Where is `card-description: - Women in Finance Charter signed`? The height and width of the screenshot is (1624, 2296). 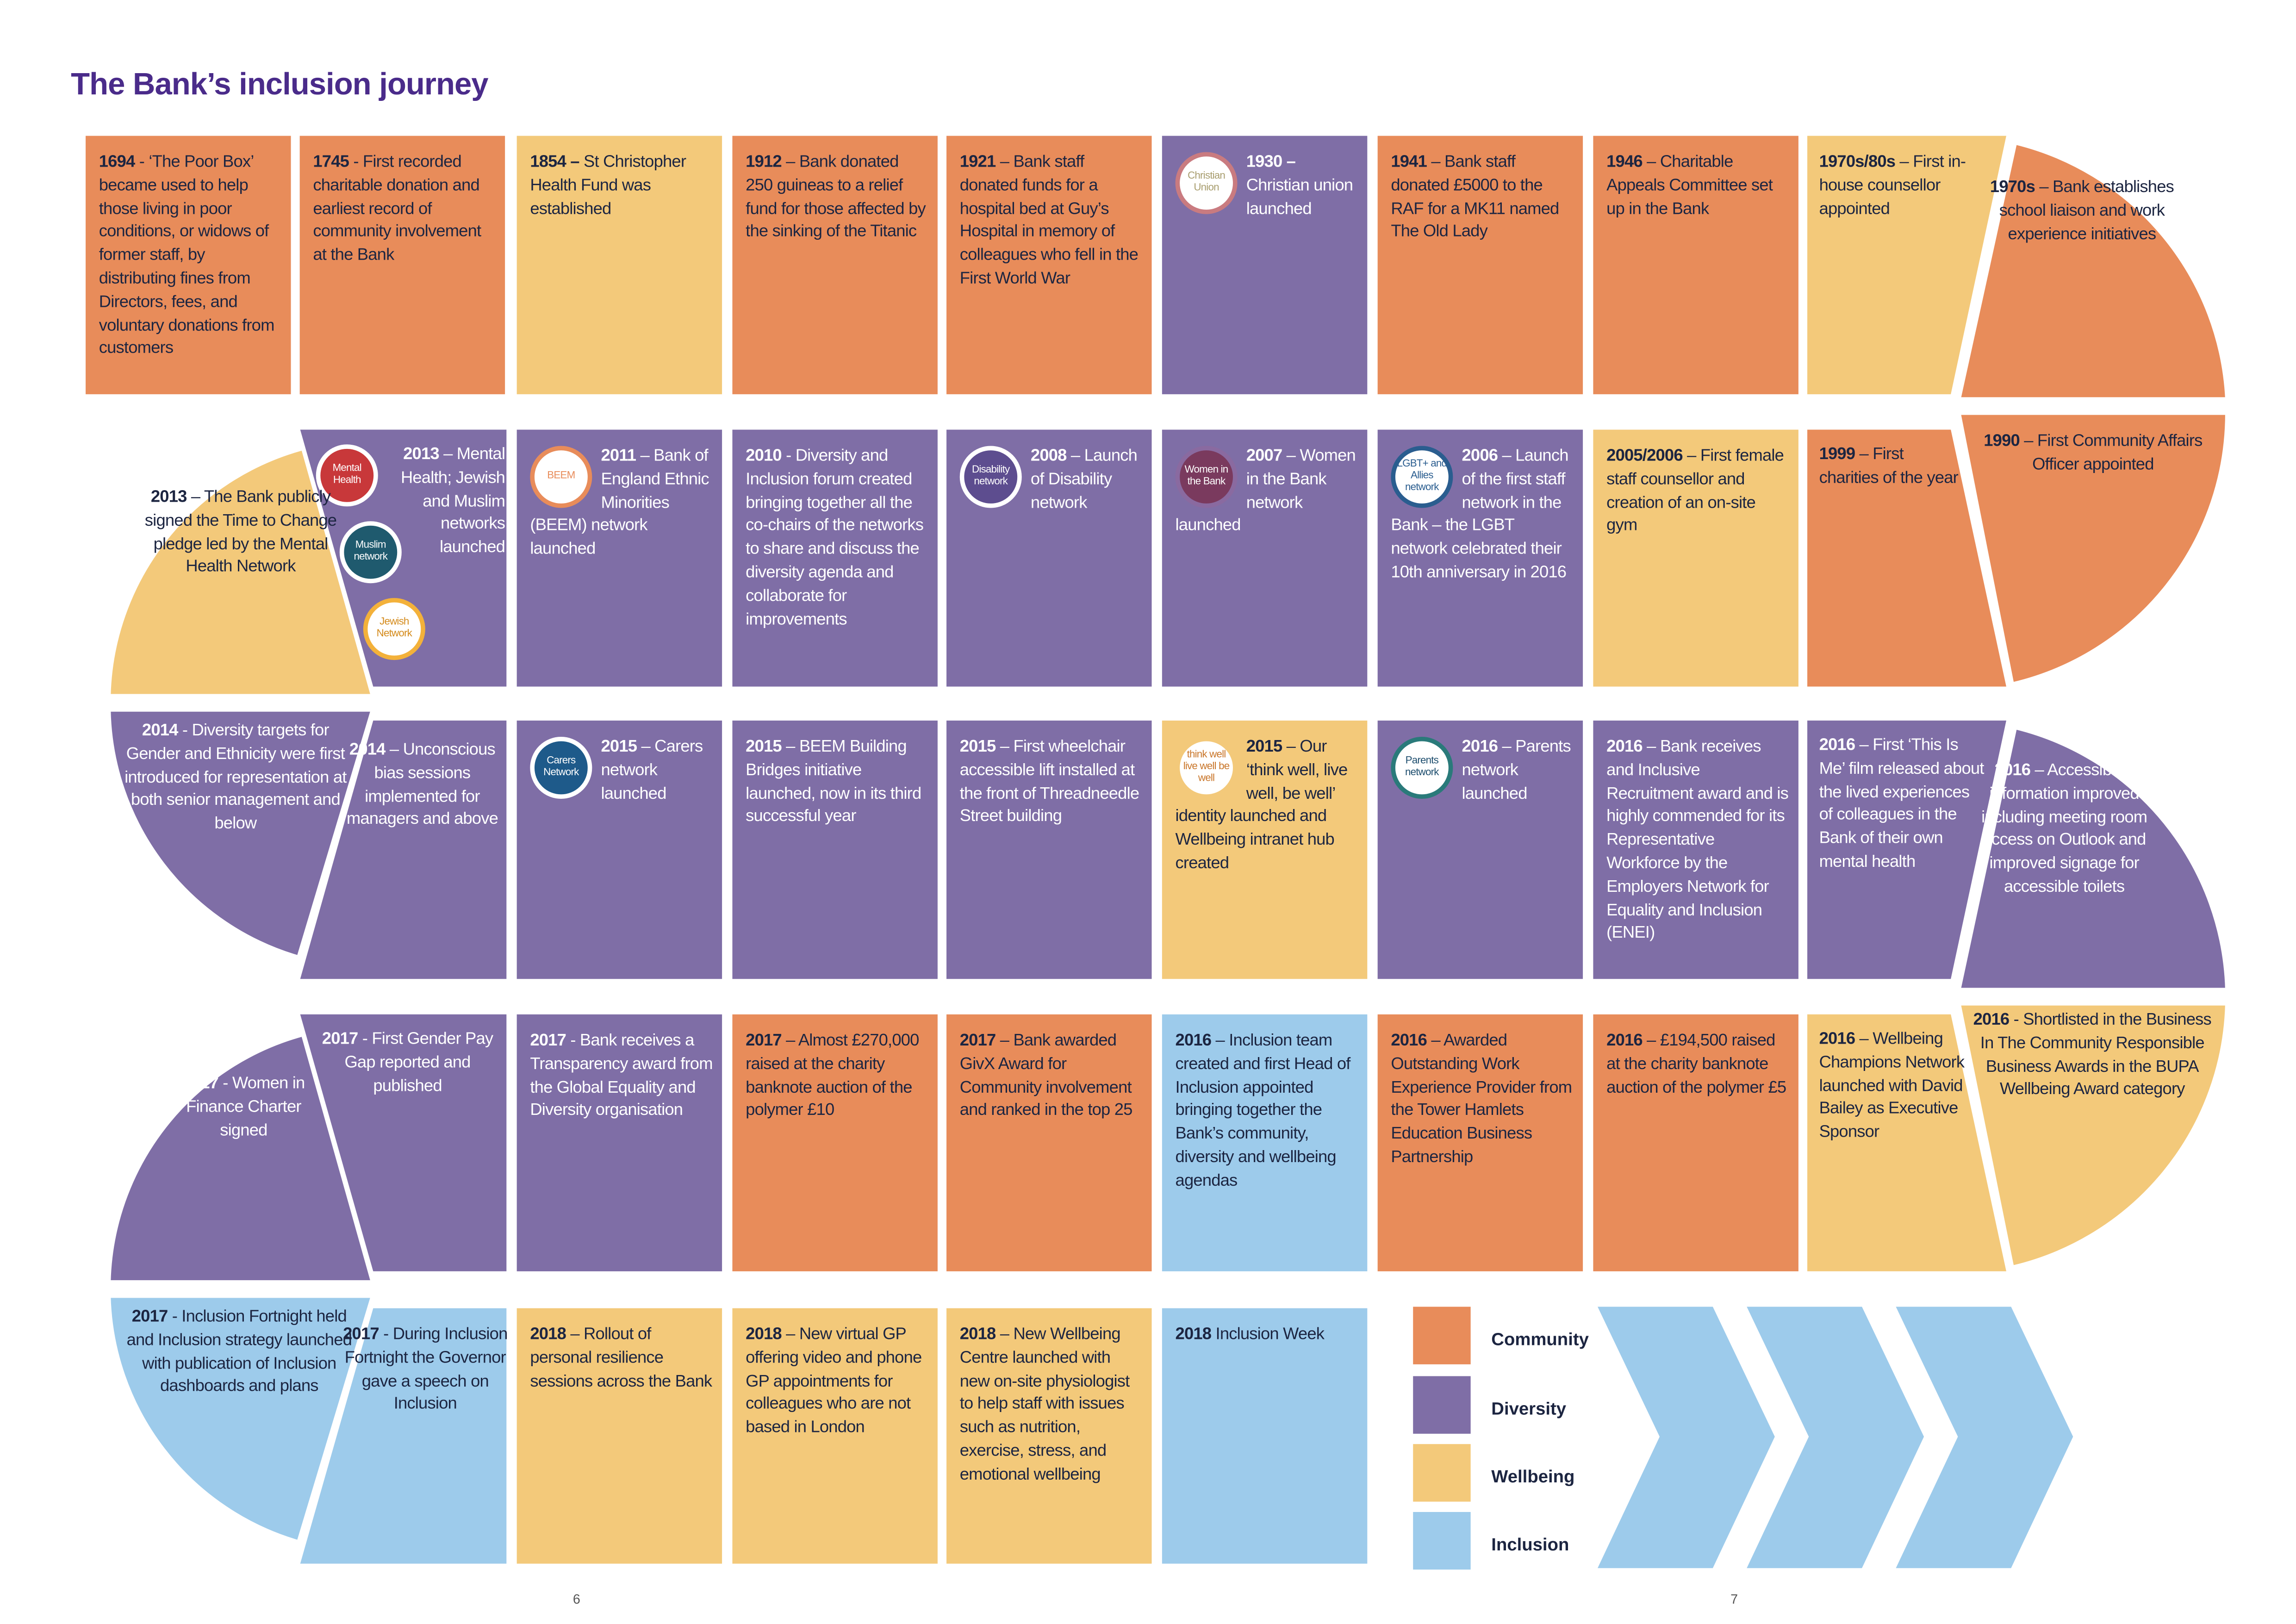
card-description: - Women in Finance Charter signed is located at coordinates (245, 1107).